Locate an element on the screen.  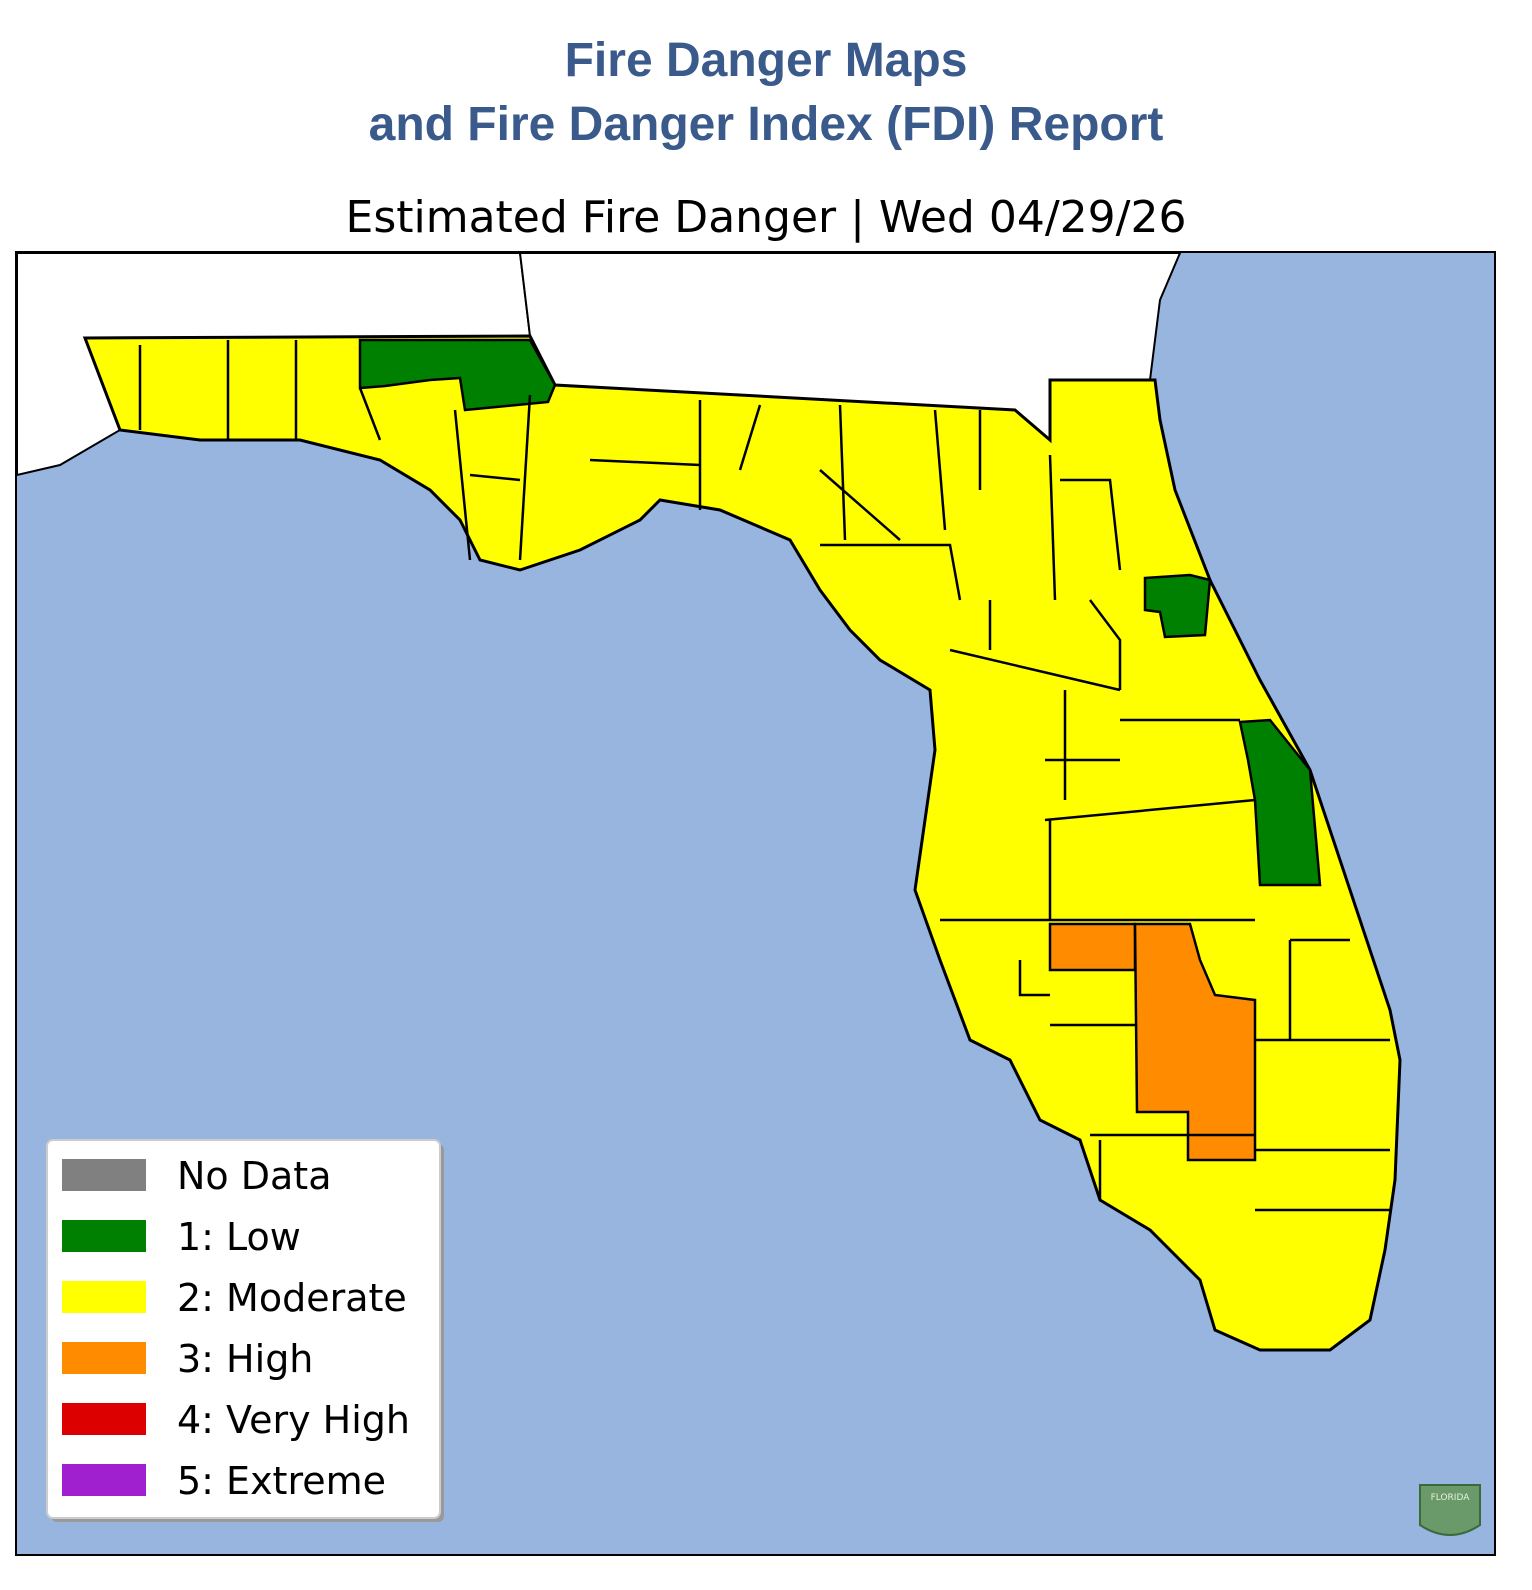
logo: FLORIDA is located at coordinates (1450, 1510).